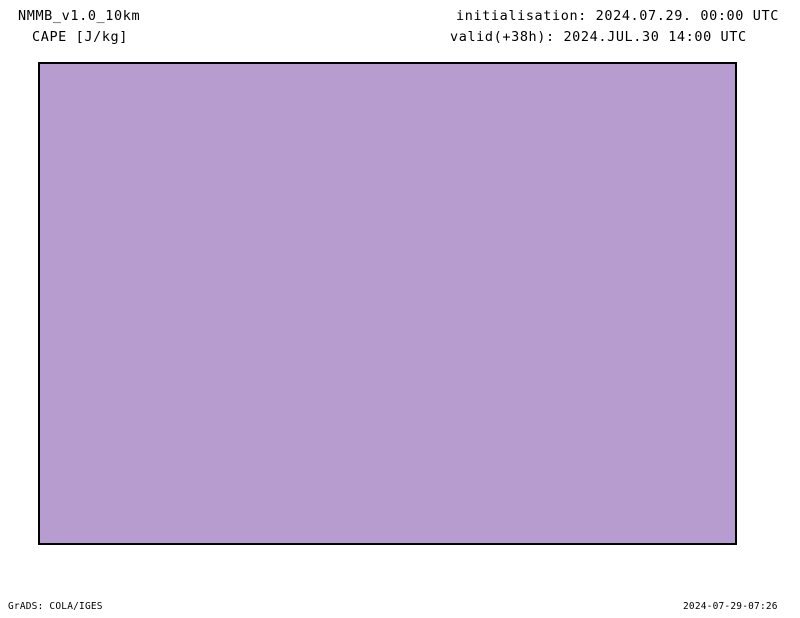  Describe the element at coordinates (751, 297) in the screenshot. I see `colorbar-legend` at that location.